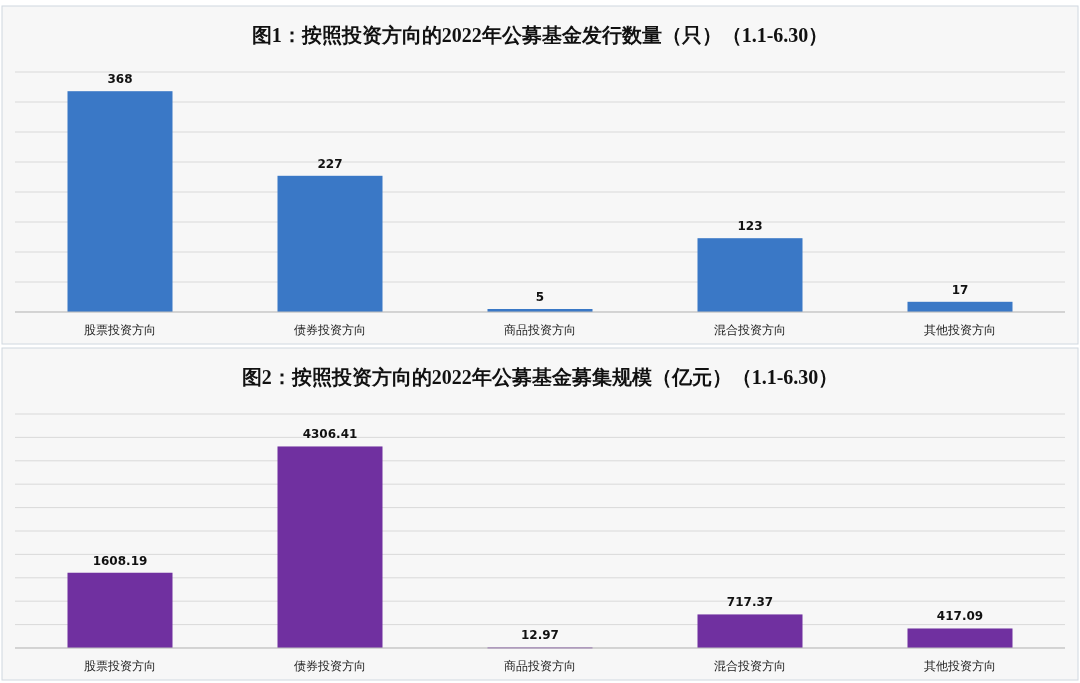  Describe the element at coordinates (750, 226) in the screenshot. I see `data-label: 123` at that location.